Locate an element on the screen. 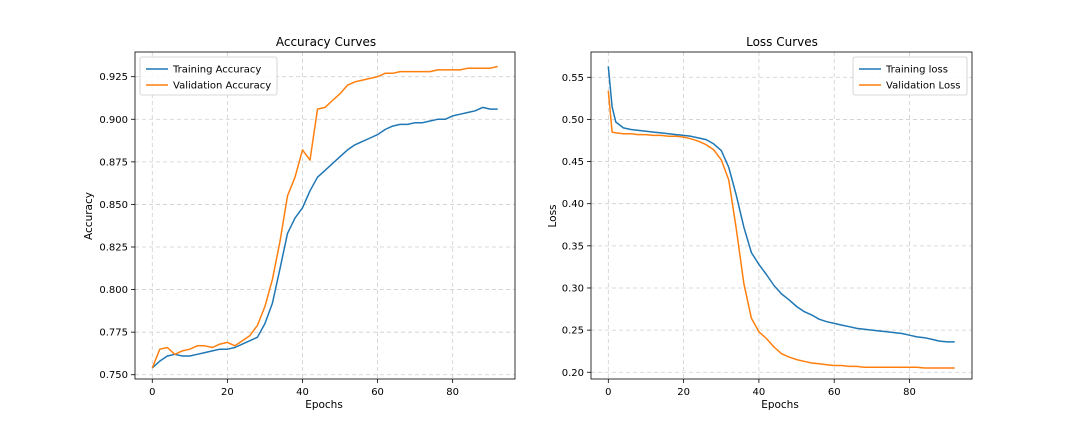 This screenshot has width=1080, height=432. loss-x-tick-label: 40 is located at coordinates (759, 392).